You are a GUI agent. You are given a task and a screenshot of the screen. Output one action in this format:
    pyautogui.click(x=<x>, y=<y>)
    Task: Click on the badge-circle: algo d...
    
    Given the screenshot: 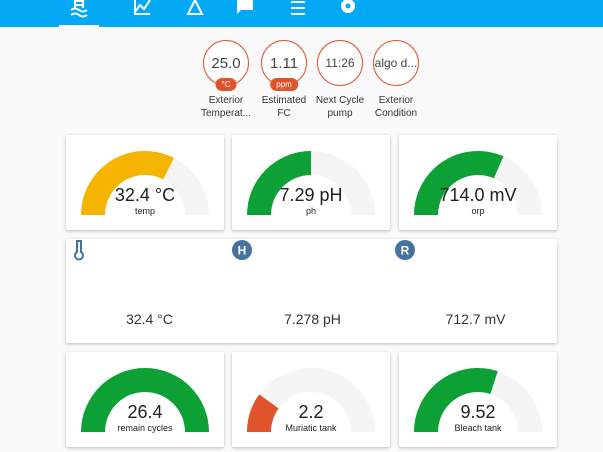 What is the action you would take?
    pyautogui.click(x=396, y=63)
    